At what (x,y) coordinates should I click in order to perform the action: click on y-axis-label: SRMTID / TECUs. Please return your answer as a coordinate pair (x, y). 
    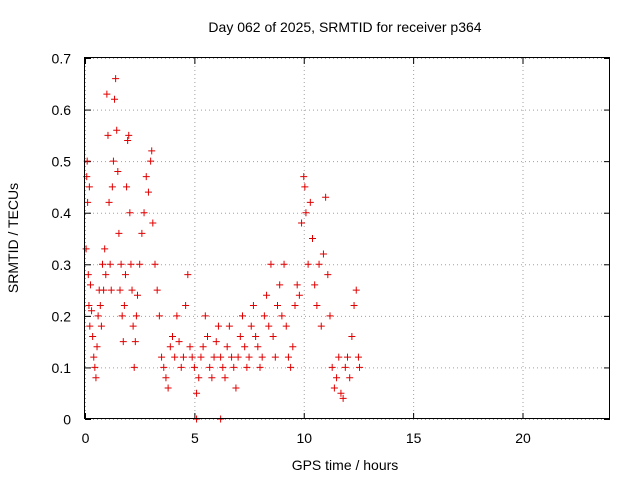
    Looking at the image, I should click on (13, 238).